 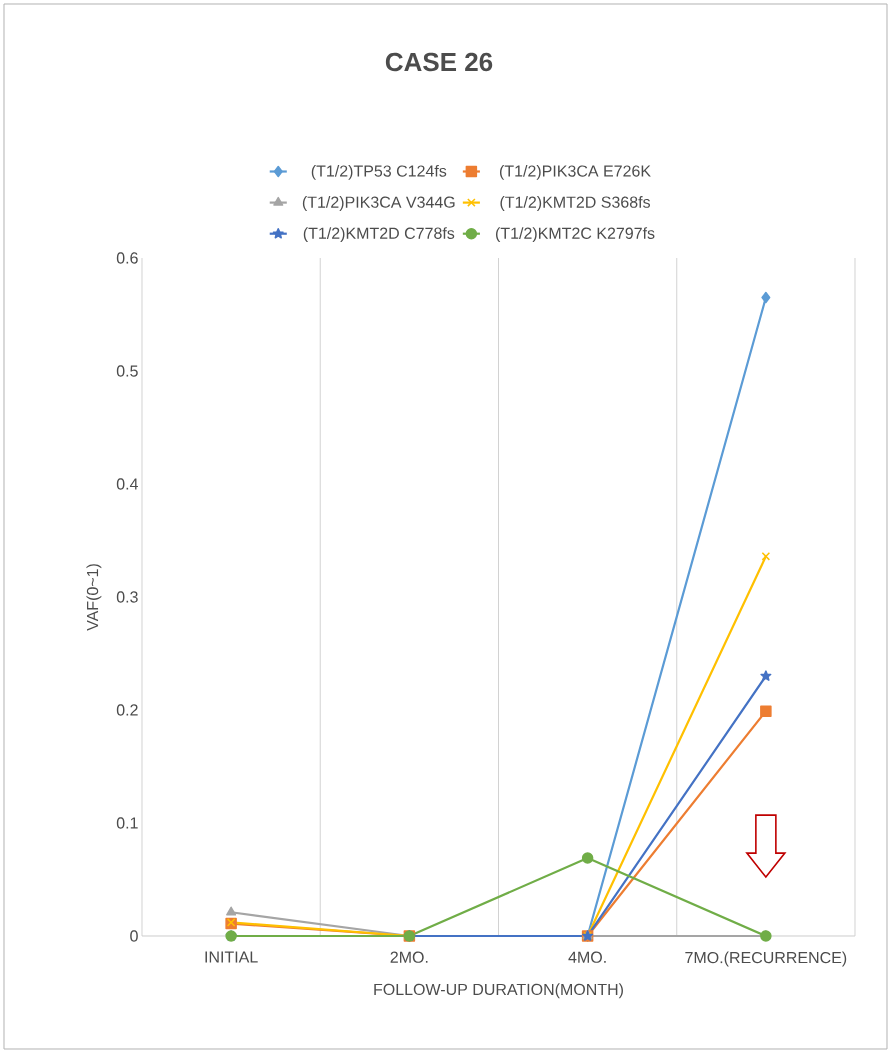 I want to click on y-tick-label: 0.6, so click(x=127, y=258).